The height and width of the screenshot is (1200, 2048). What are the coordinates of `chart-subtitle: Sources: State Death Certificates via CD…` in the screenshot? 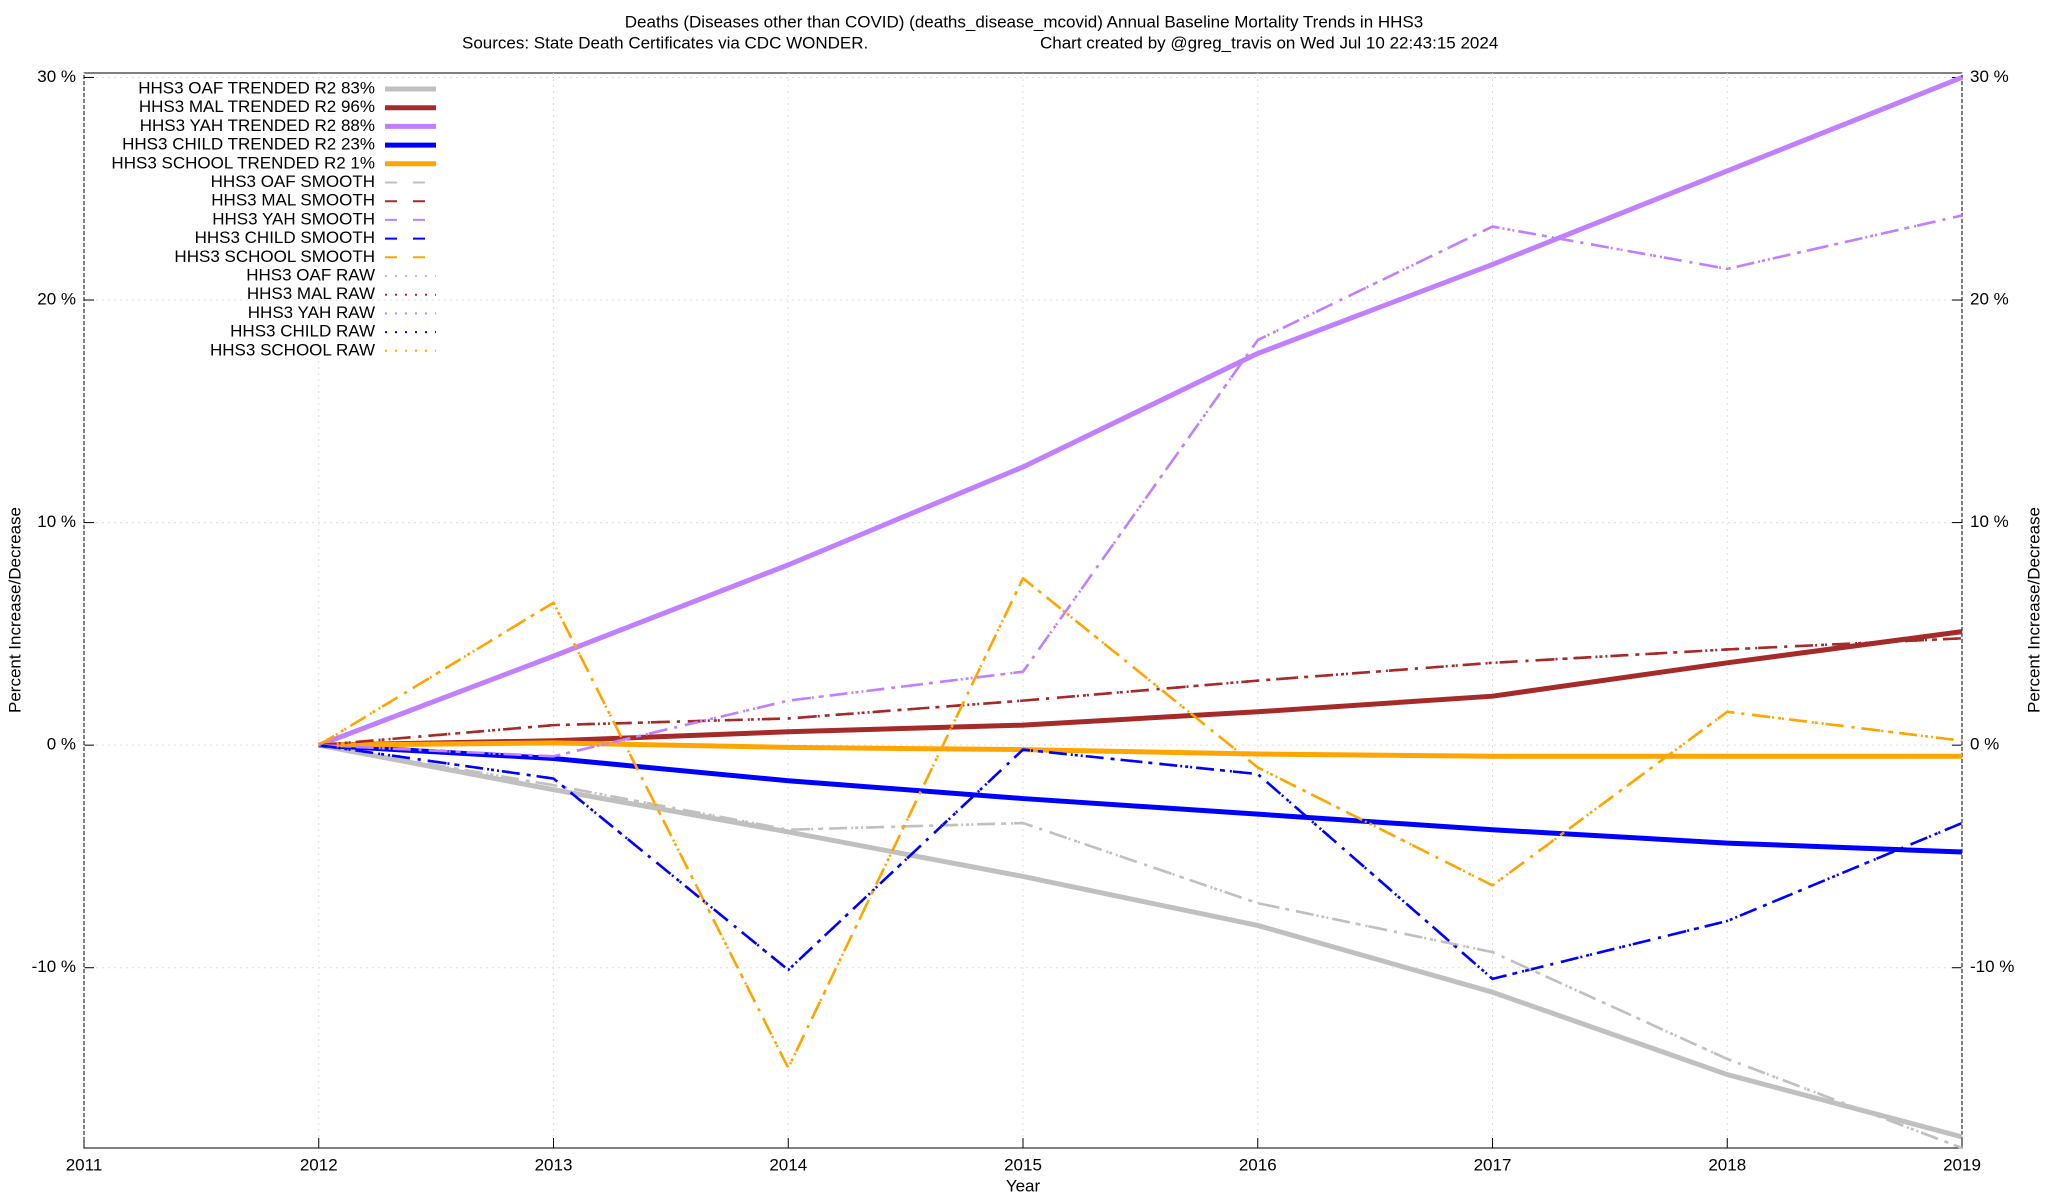 It's located at (665, 42).